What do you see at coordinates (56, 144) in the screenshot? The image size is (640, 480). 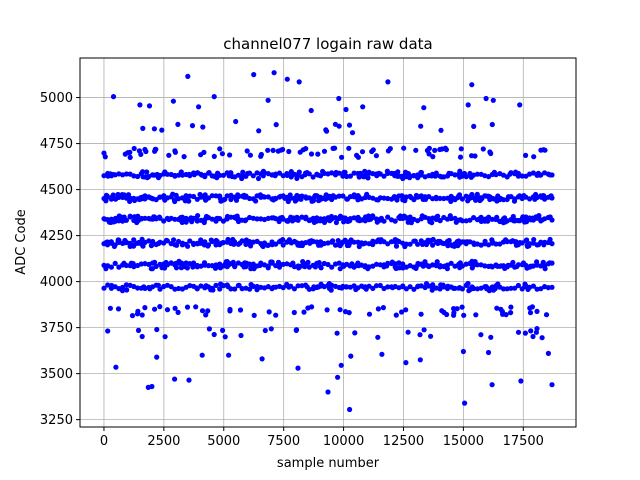 I see `y-tick-label: 4750` at bounding box center [56, 144].